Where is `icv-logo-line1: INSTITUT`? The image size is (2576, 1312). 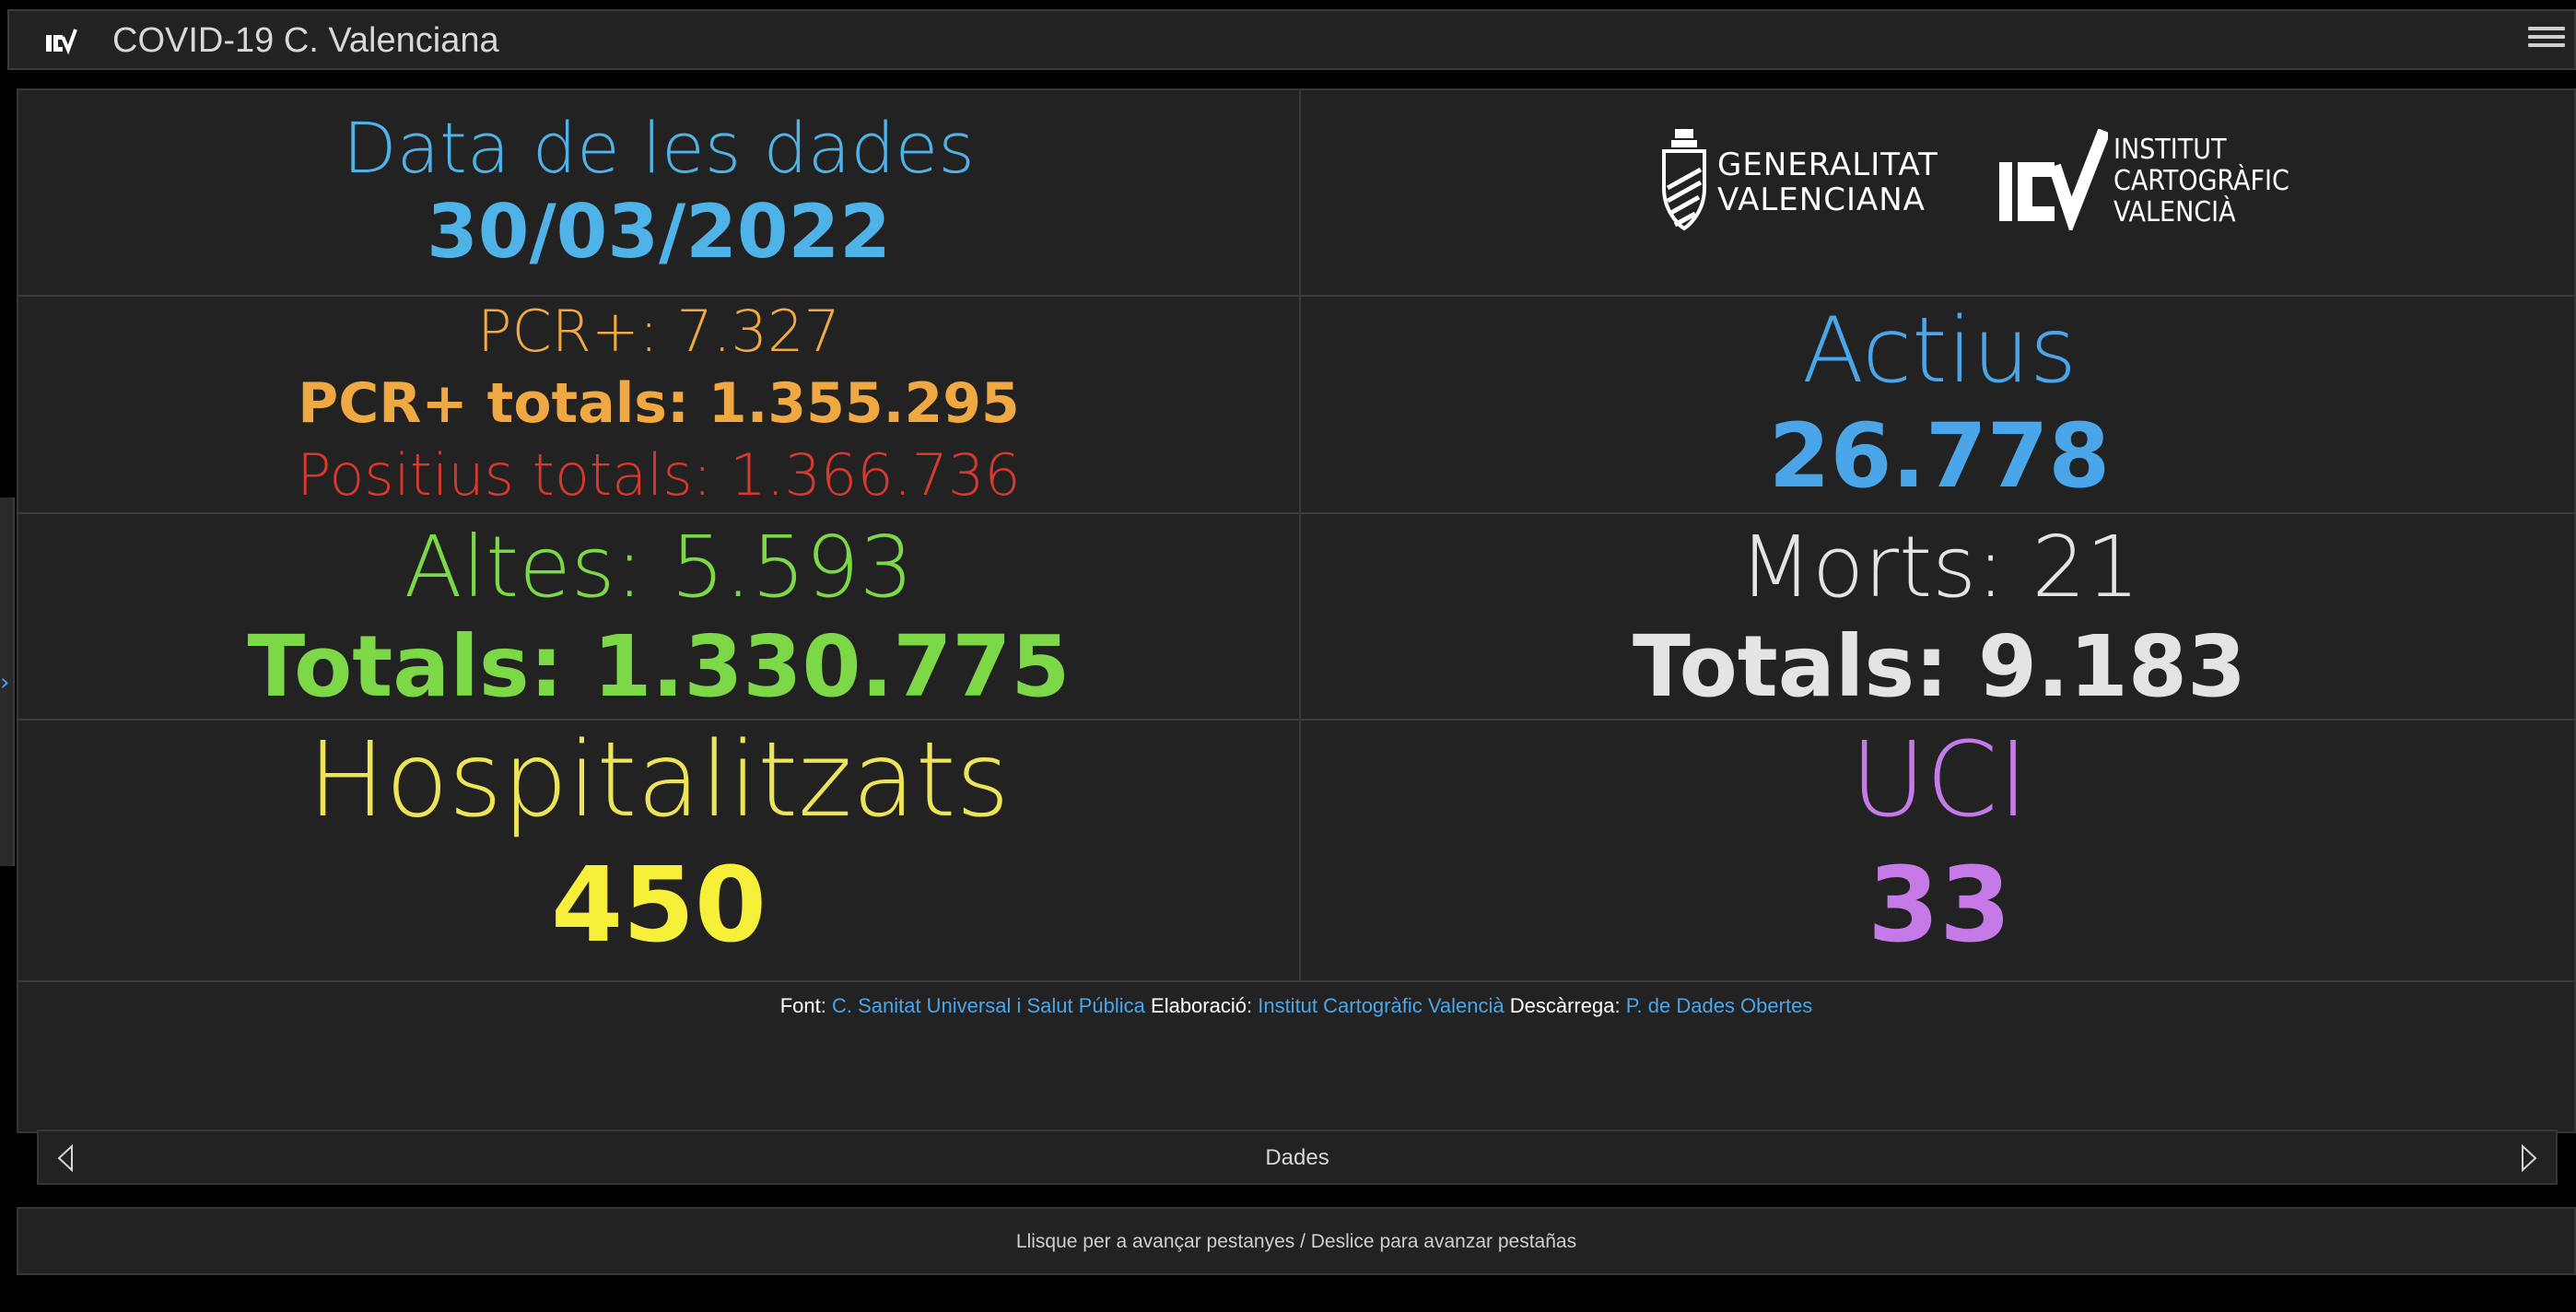 icv-logo-line1: INSTITUT is located at coordinates (2170, 150).